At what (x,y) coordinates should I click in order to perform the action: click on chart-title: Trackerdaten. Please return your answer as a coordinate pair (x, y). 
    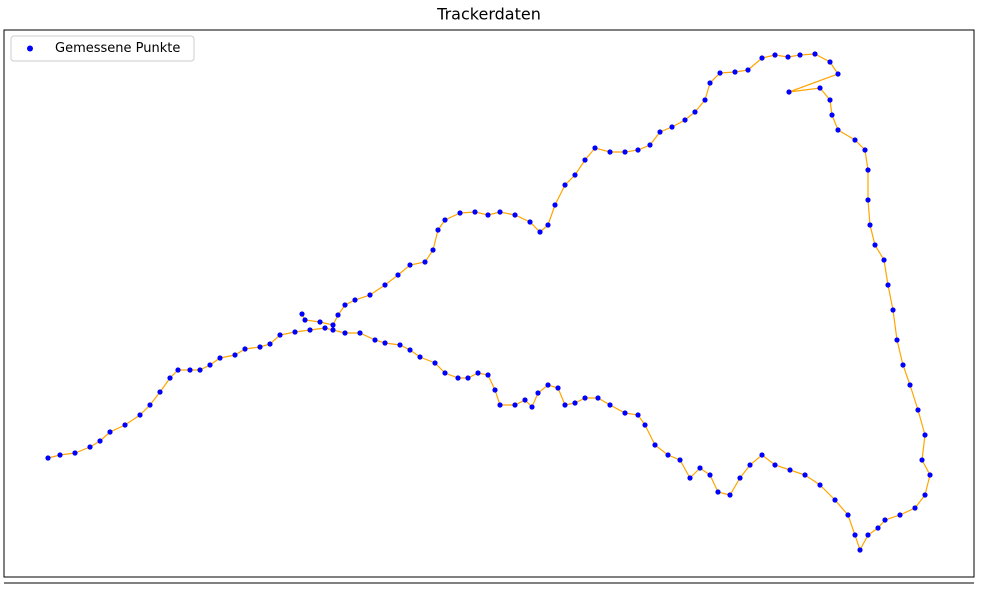
    Looking at the image, I should click on (488, 14).